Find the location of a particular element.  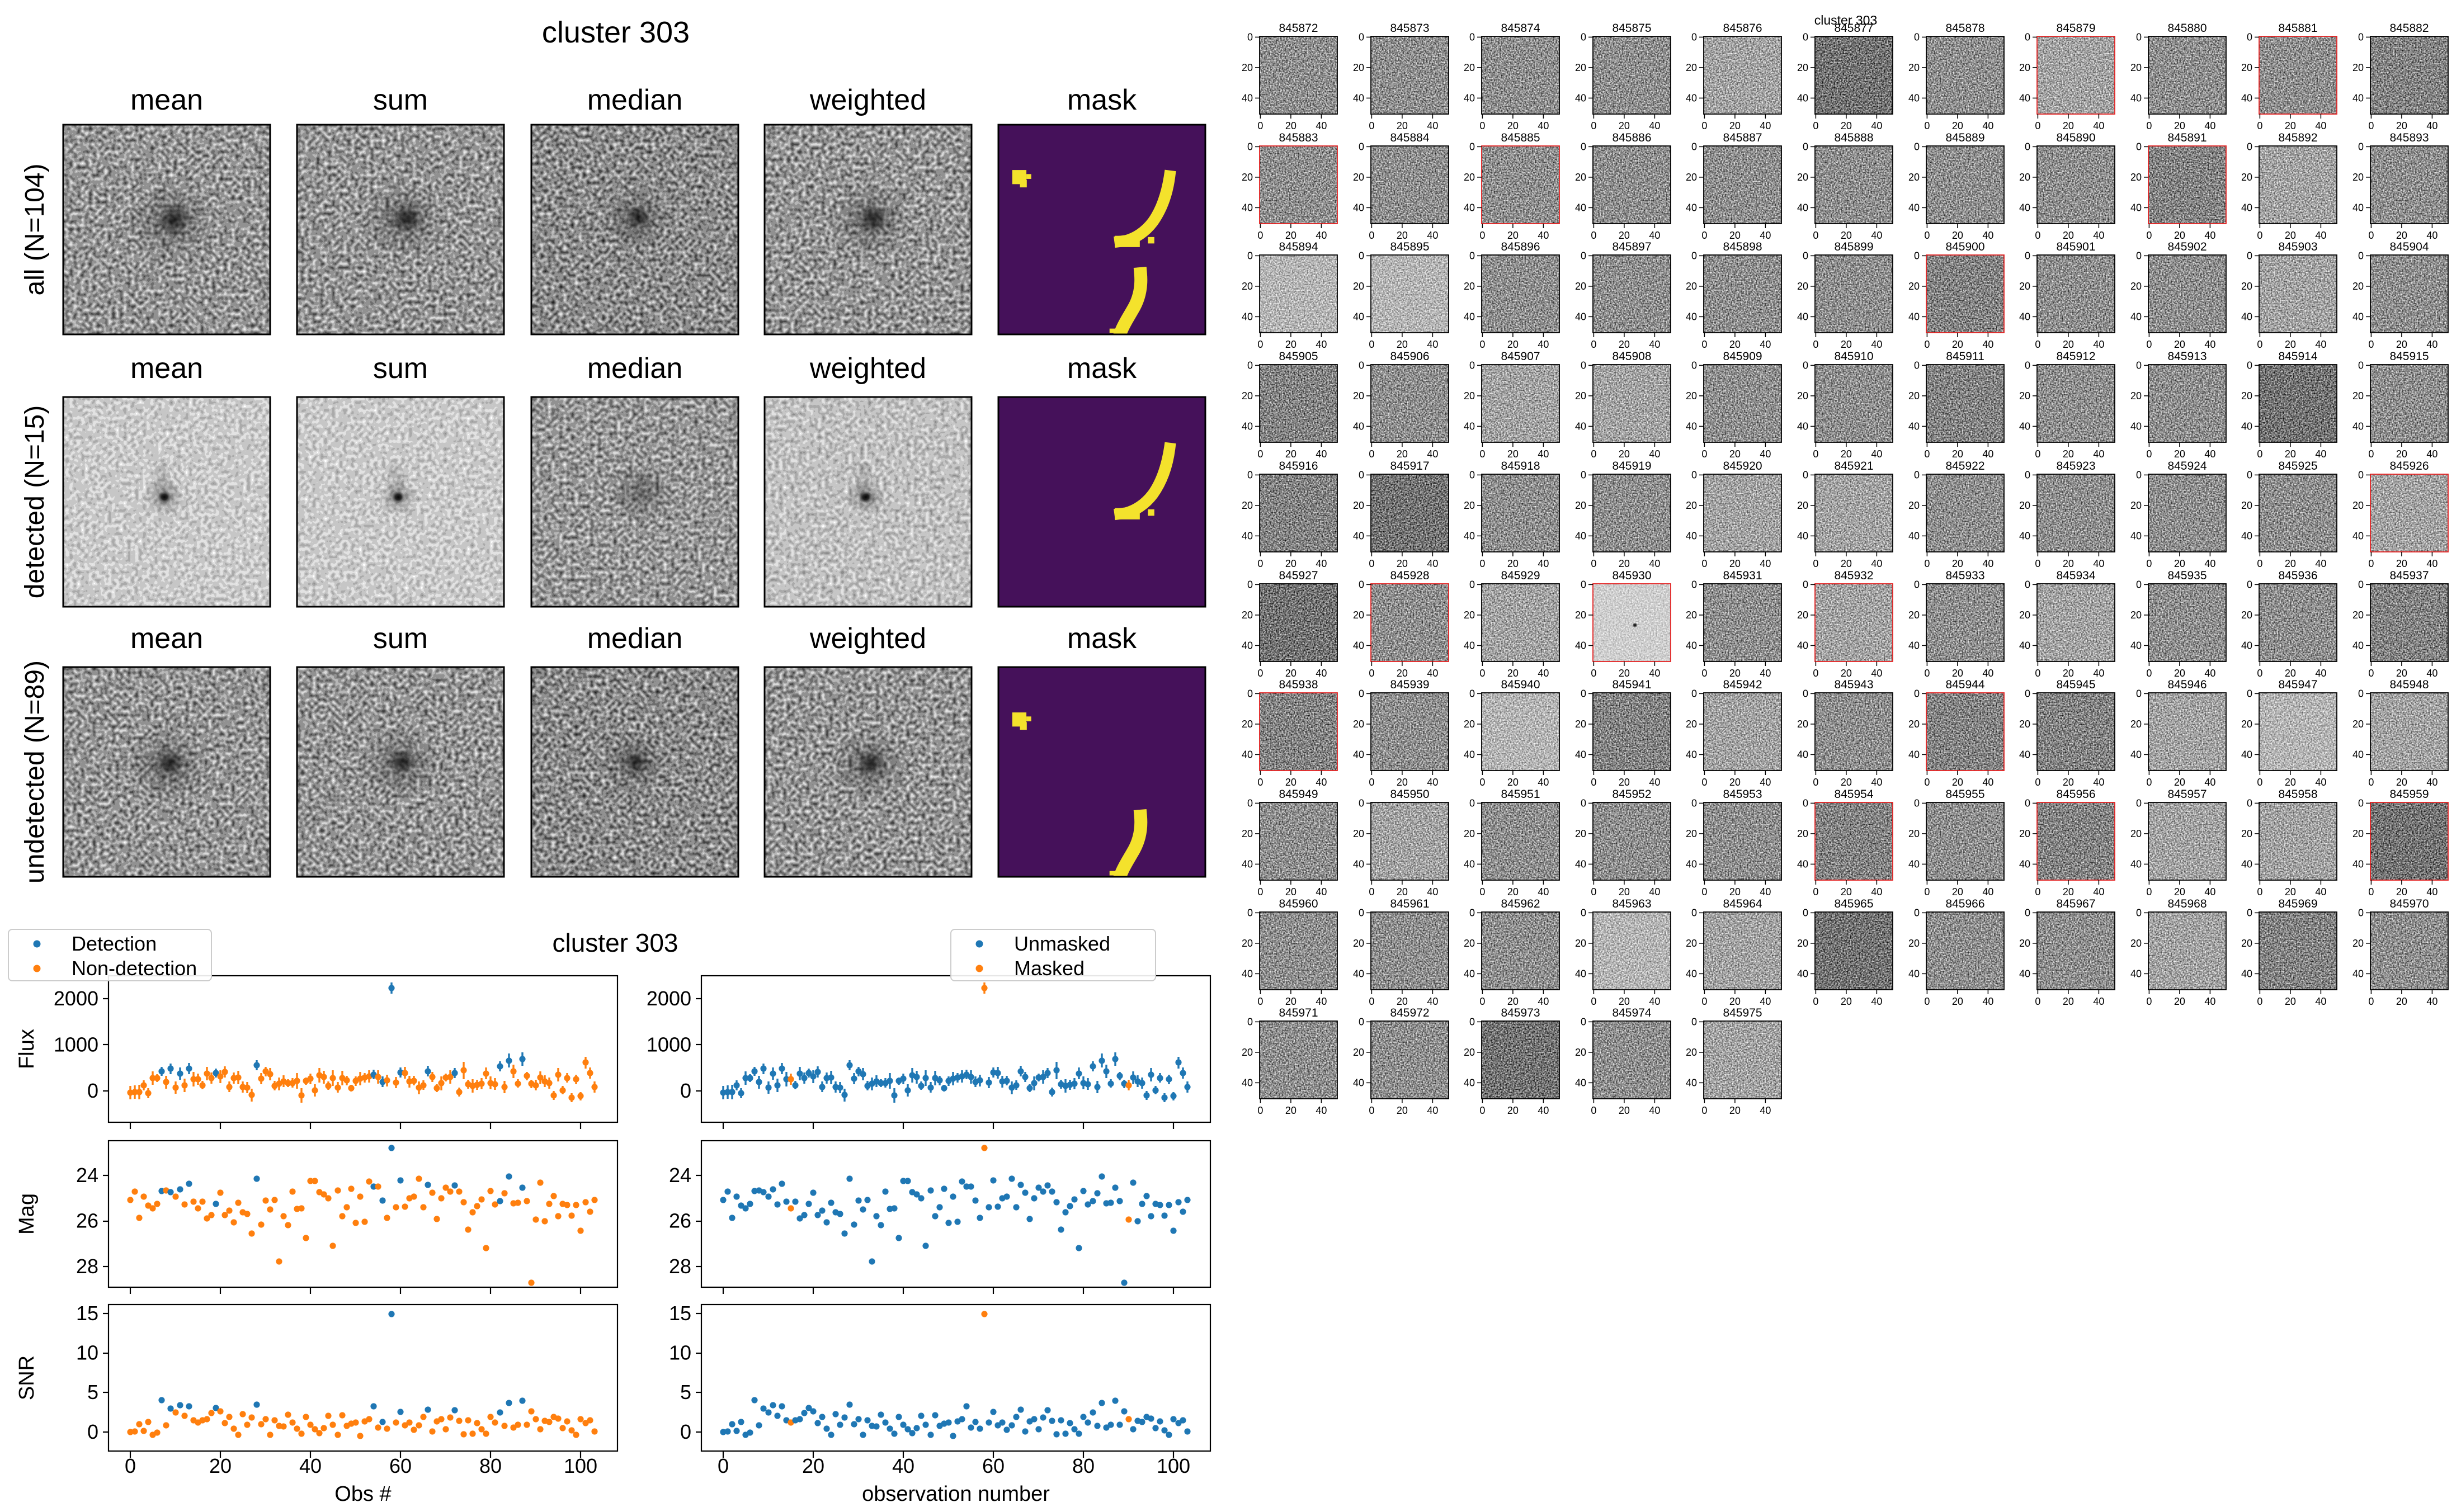

svg-text: 845959 is located at coordinates (2409, 794).